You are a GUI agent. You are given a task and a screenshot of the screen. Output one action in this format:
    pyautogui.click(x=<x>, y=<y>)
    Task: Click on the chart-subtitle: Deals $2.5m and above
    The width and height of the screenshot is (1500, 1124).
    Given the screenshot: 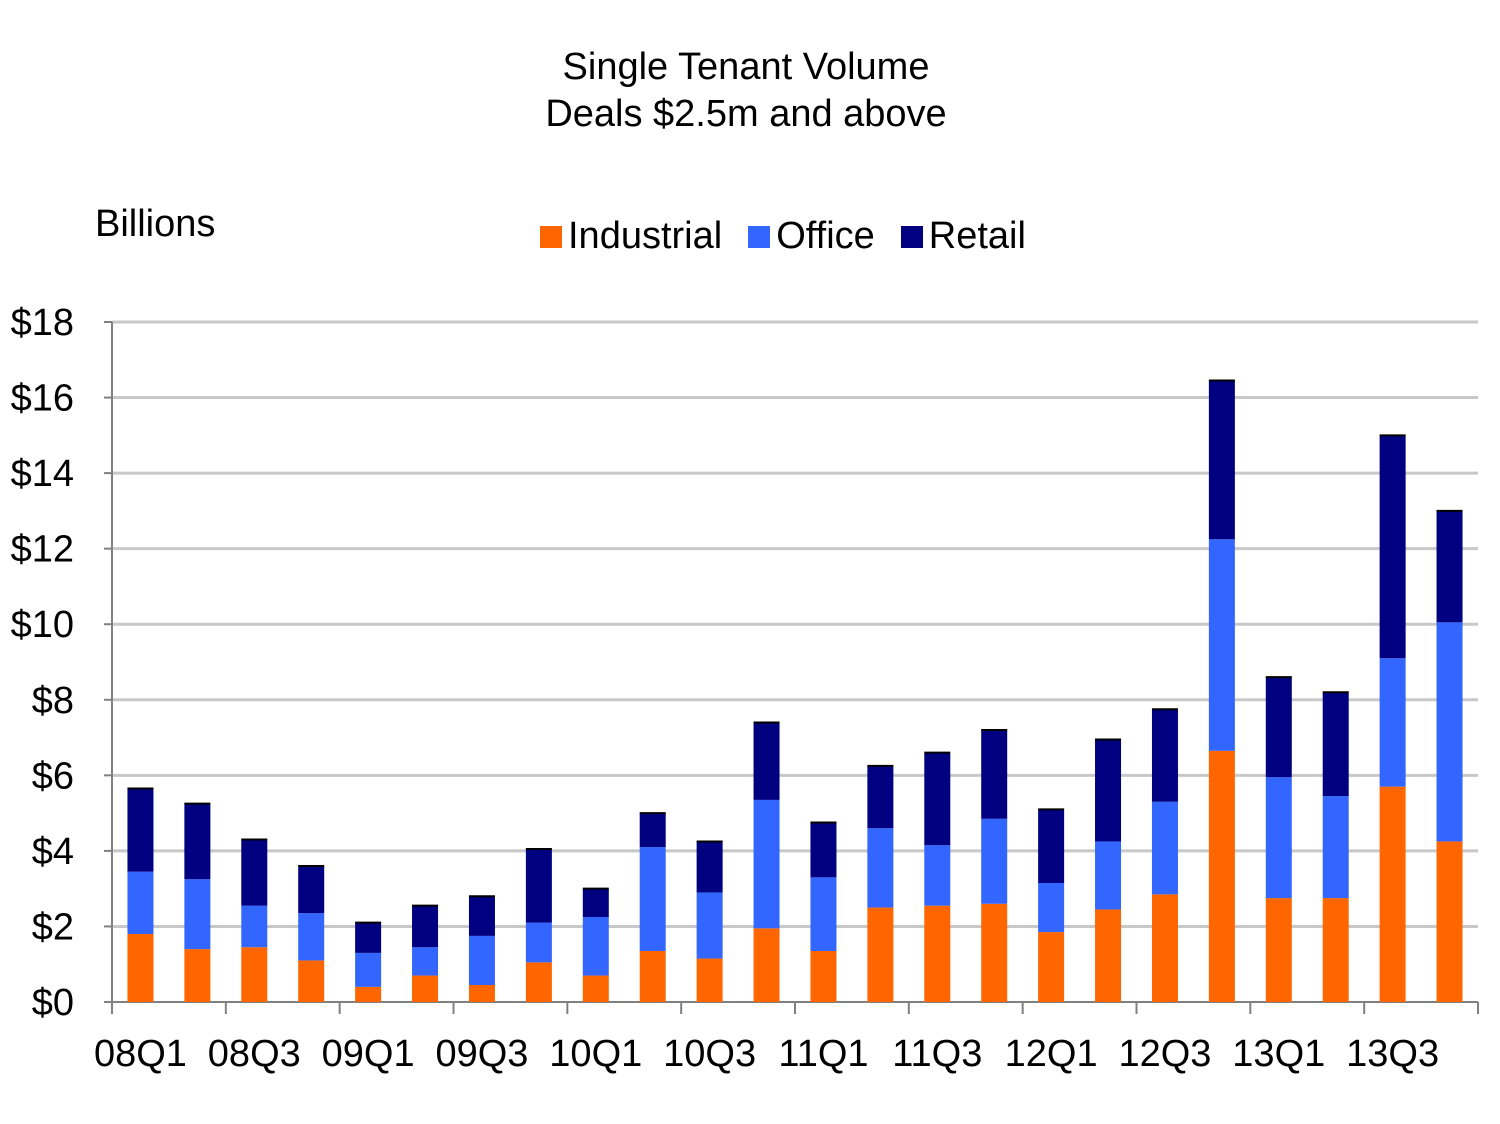 What is the action you would take?
    pyautogui.click(x=746, y=114)
    